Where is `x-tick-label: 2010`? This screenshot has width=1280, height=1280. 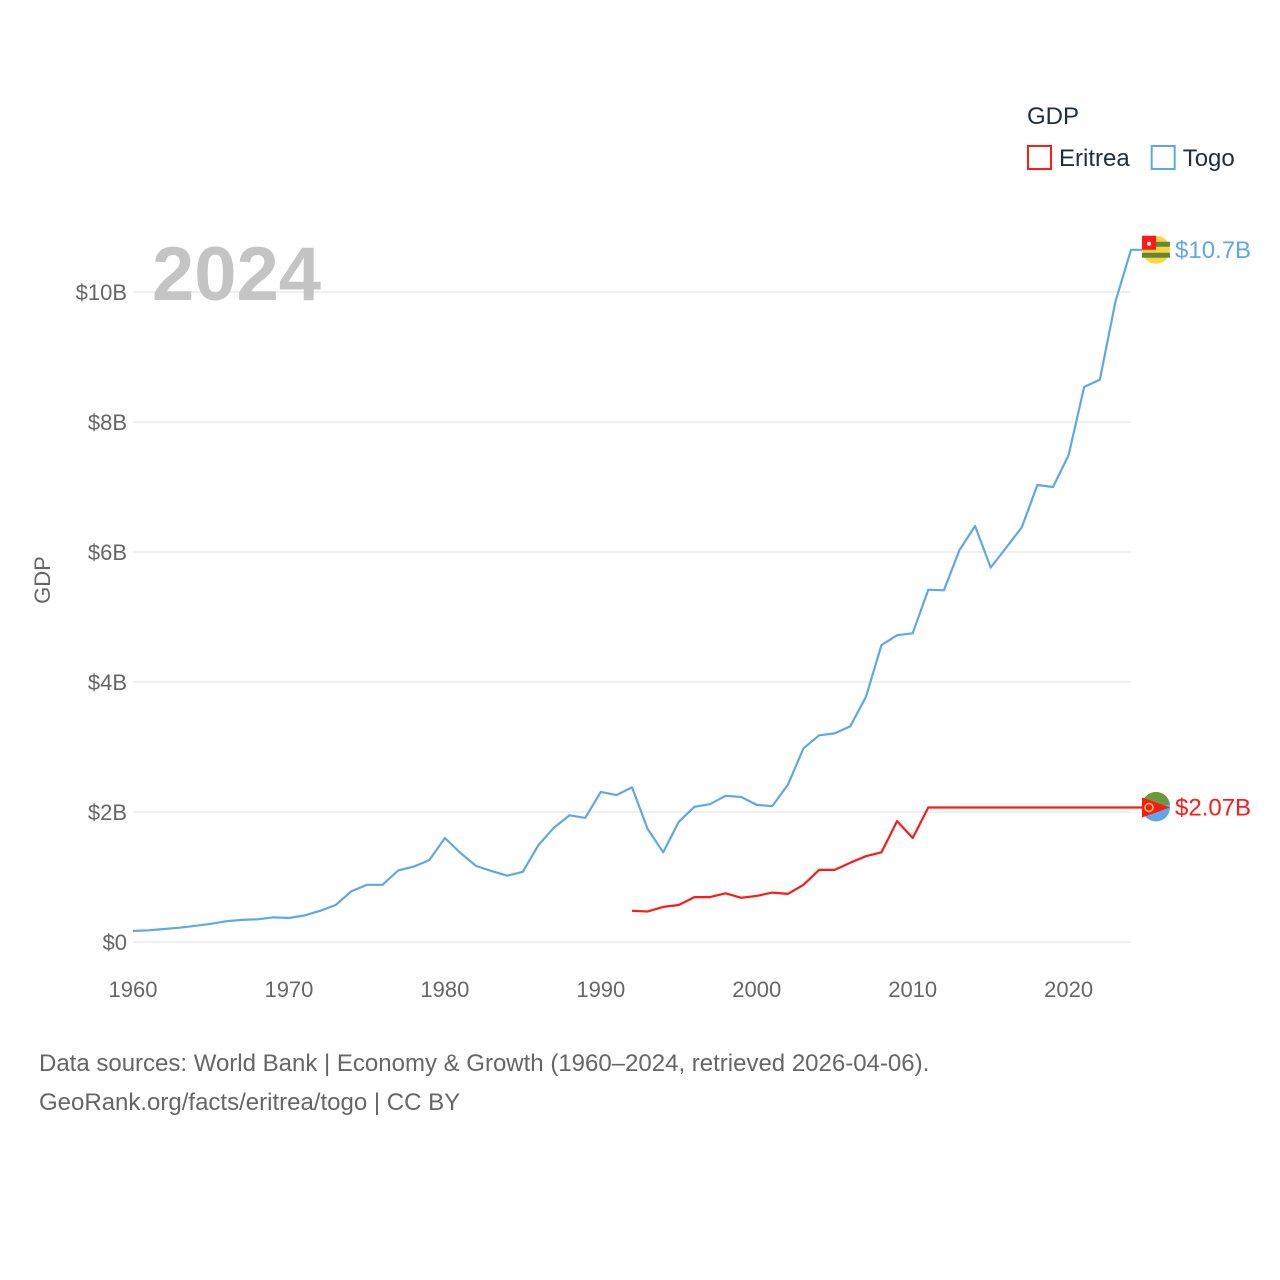 x-tick-label: 2010 is located at coordinates (912, 989).